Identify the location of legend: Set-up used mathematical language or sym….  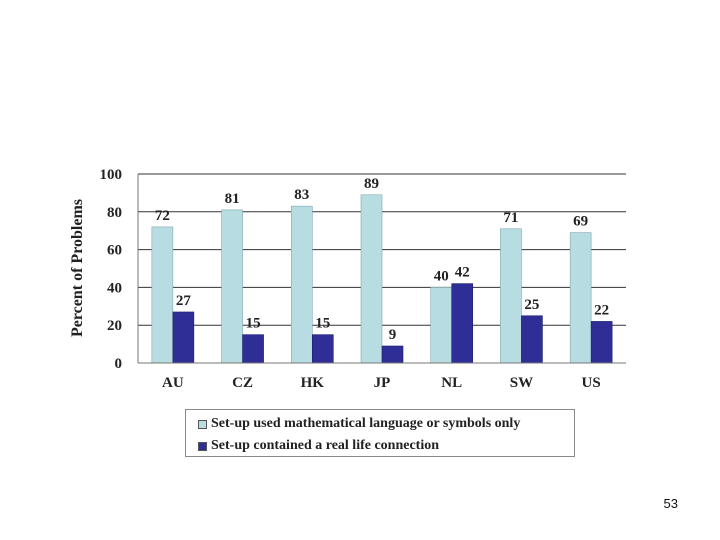
(380, 433).